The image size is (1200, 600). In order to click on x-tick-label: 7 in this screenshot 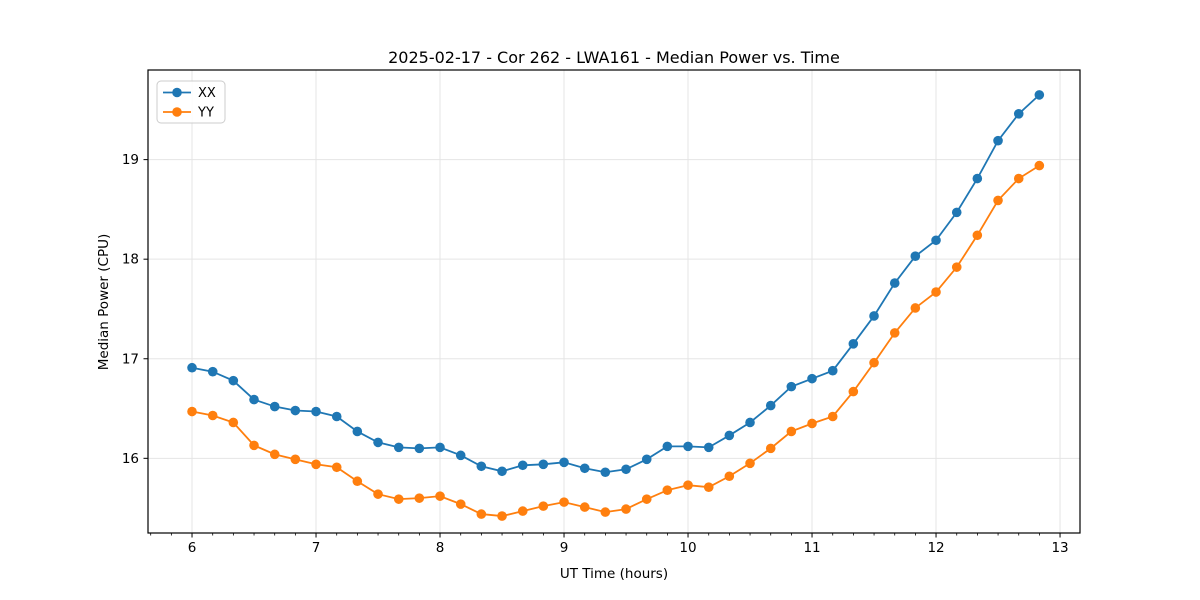, I will do `click(316, 548)`.